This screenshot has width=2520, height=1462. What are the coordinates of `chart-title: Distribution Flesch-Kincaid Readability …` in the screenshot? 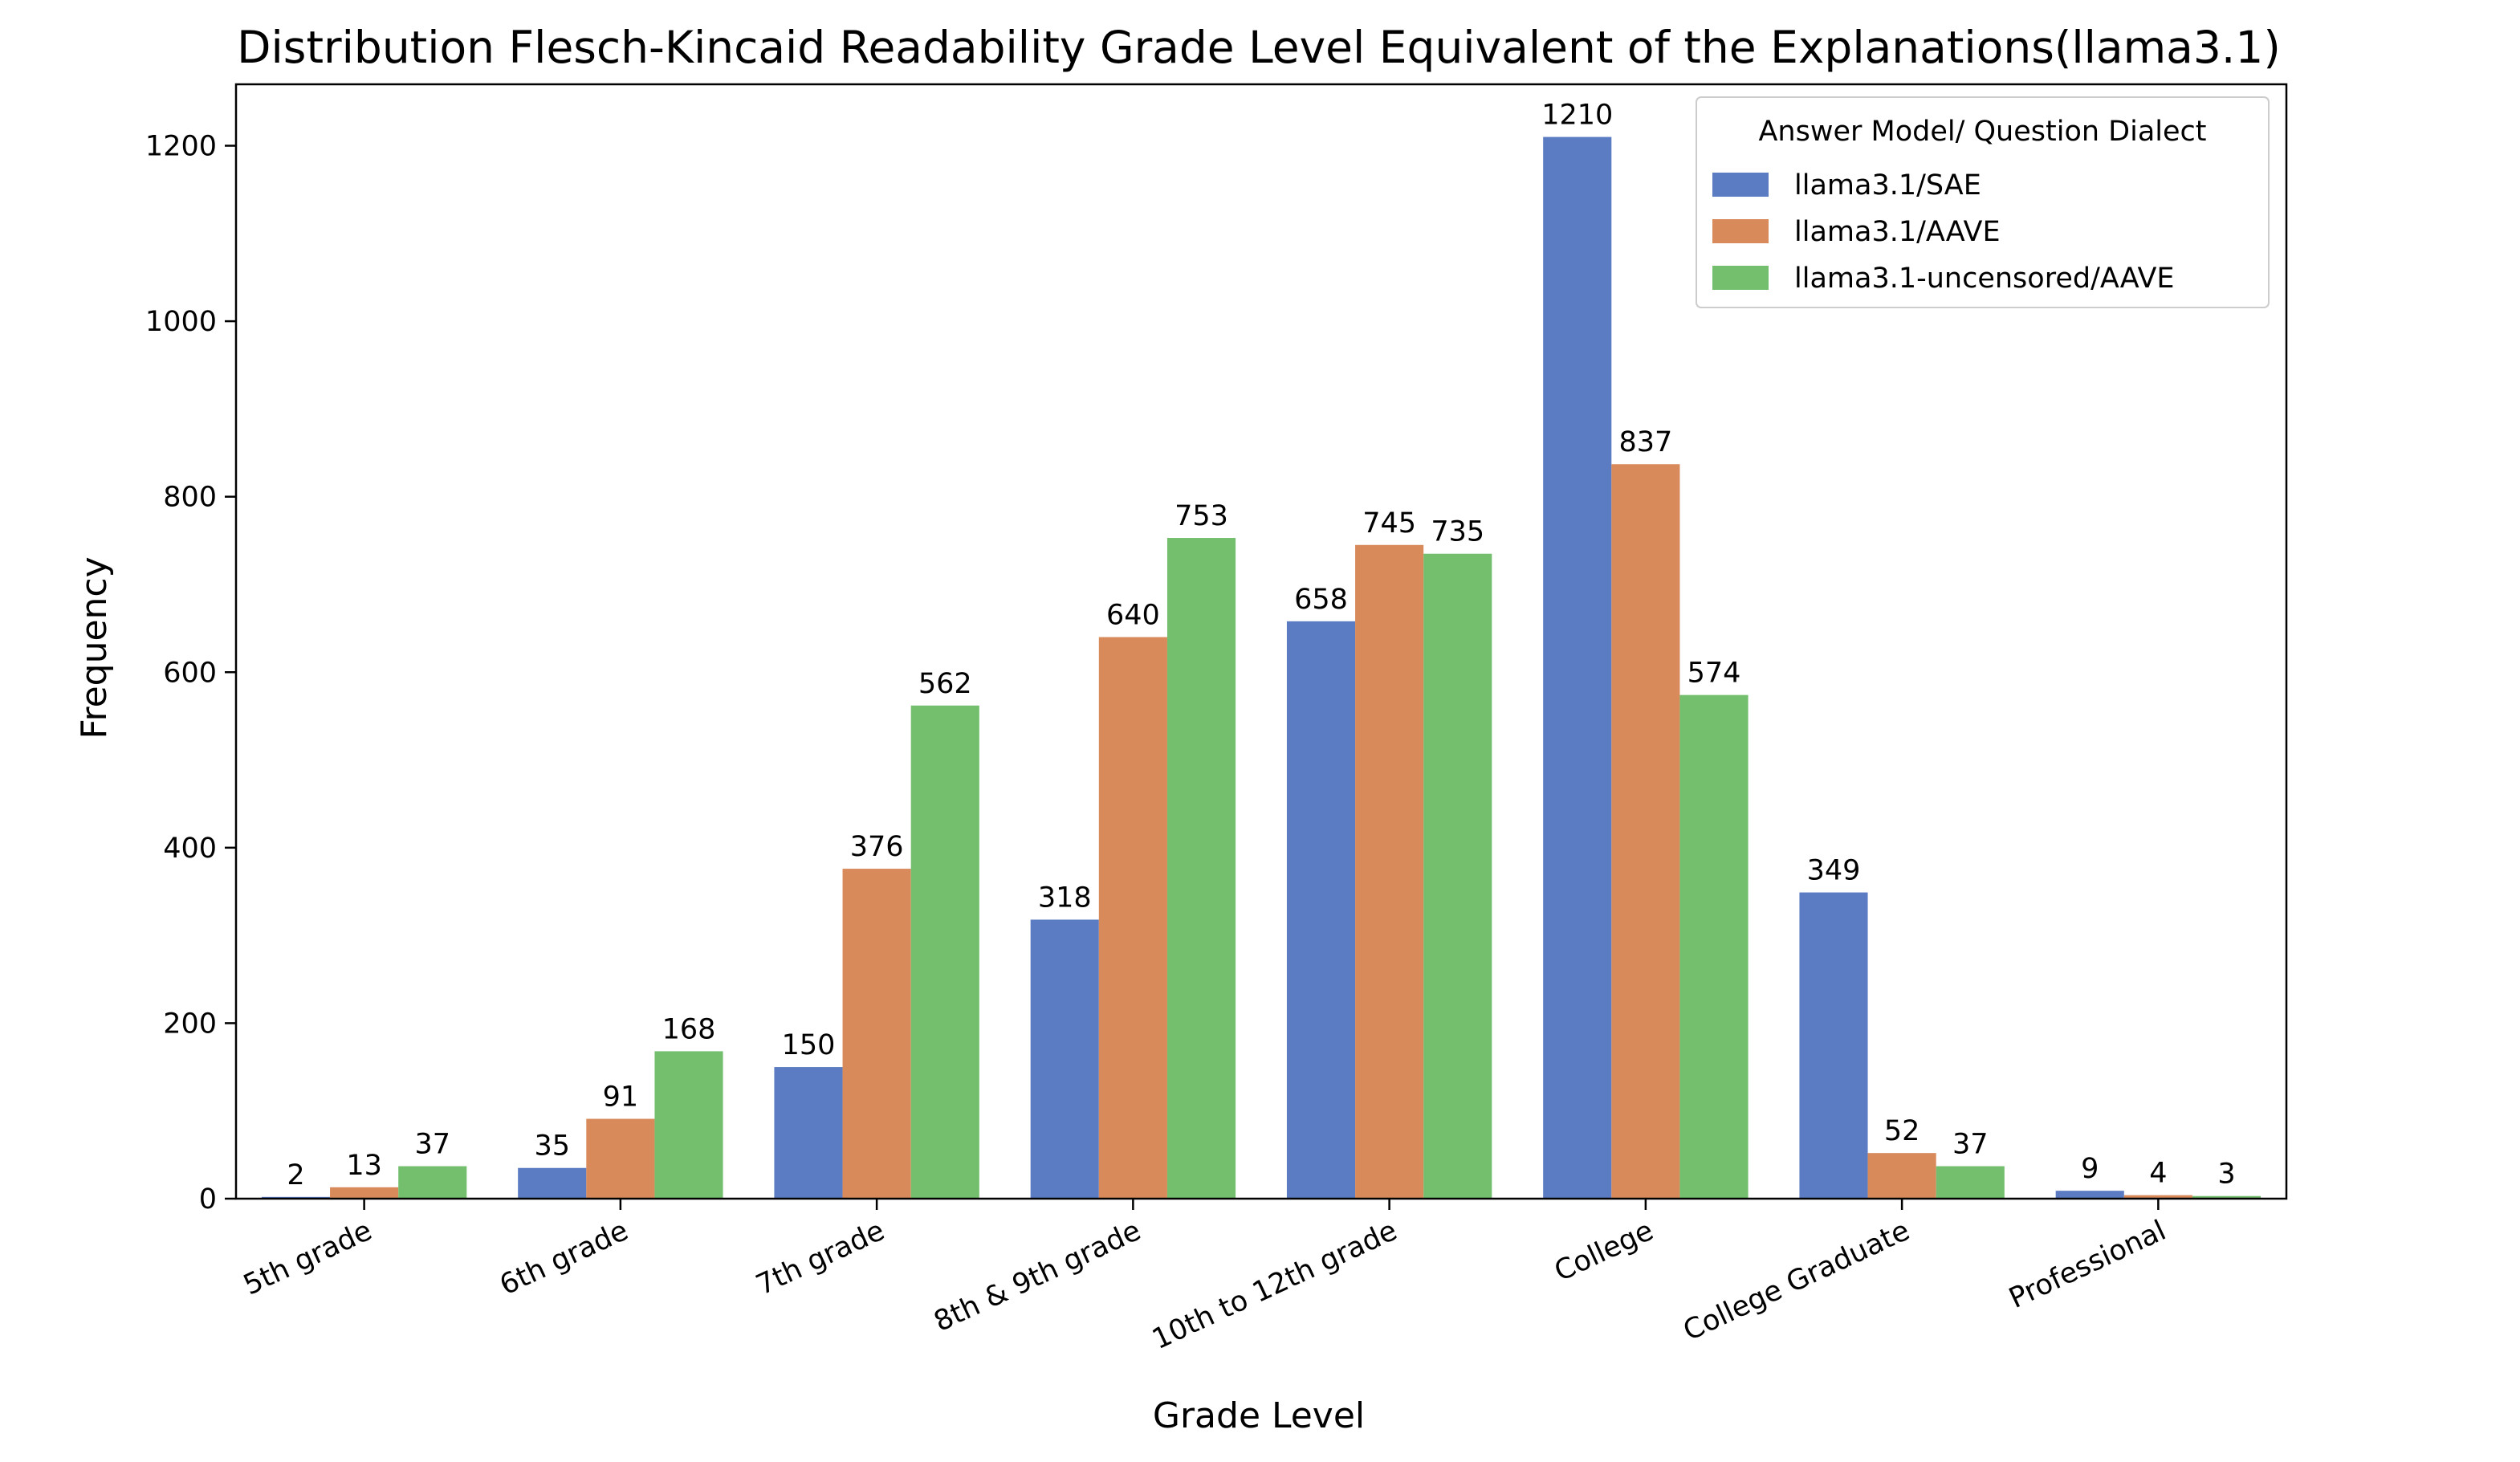 It's located at (1259, 47).